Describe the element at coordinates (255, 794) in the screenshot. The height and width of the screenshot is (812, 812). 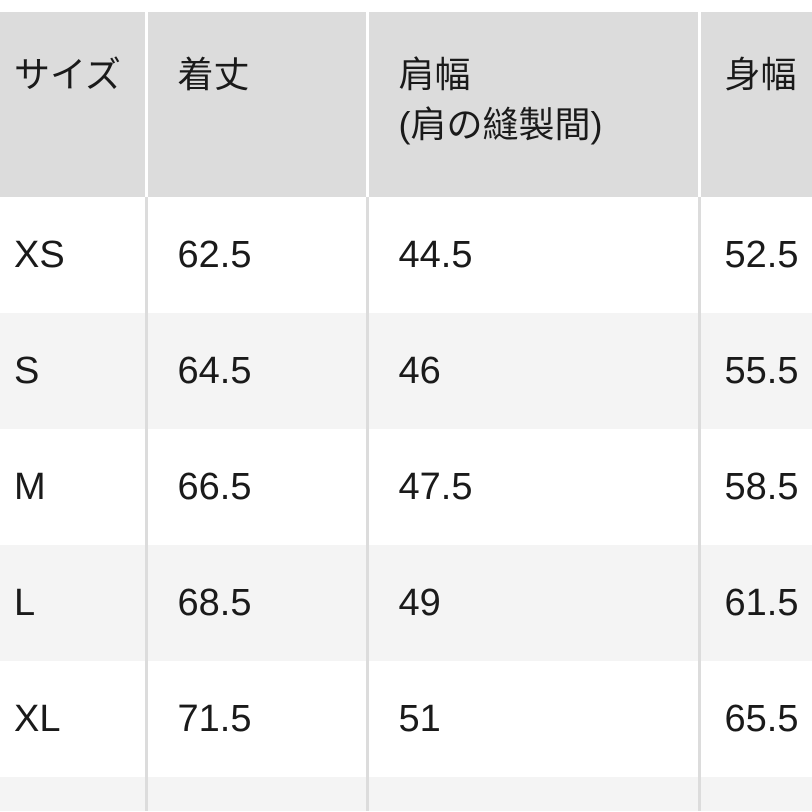
I see `cell-length` at that location.